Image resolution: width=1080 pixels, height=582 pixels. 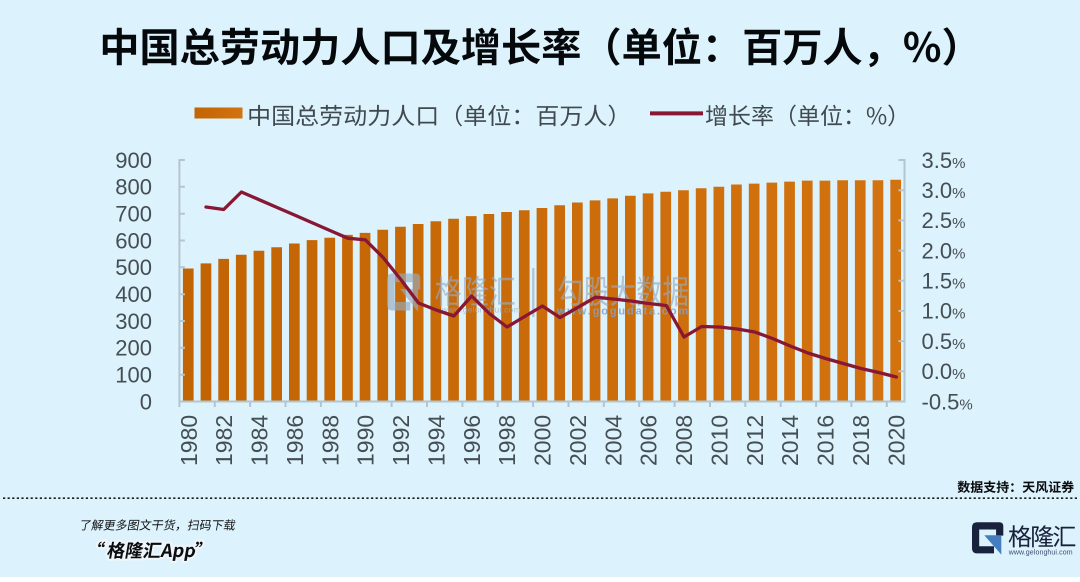 What do you see at coordinates (649, 440) in the screenshot?
I see `svg-text: 2006` at bounding box center [649, 440].